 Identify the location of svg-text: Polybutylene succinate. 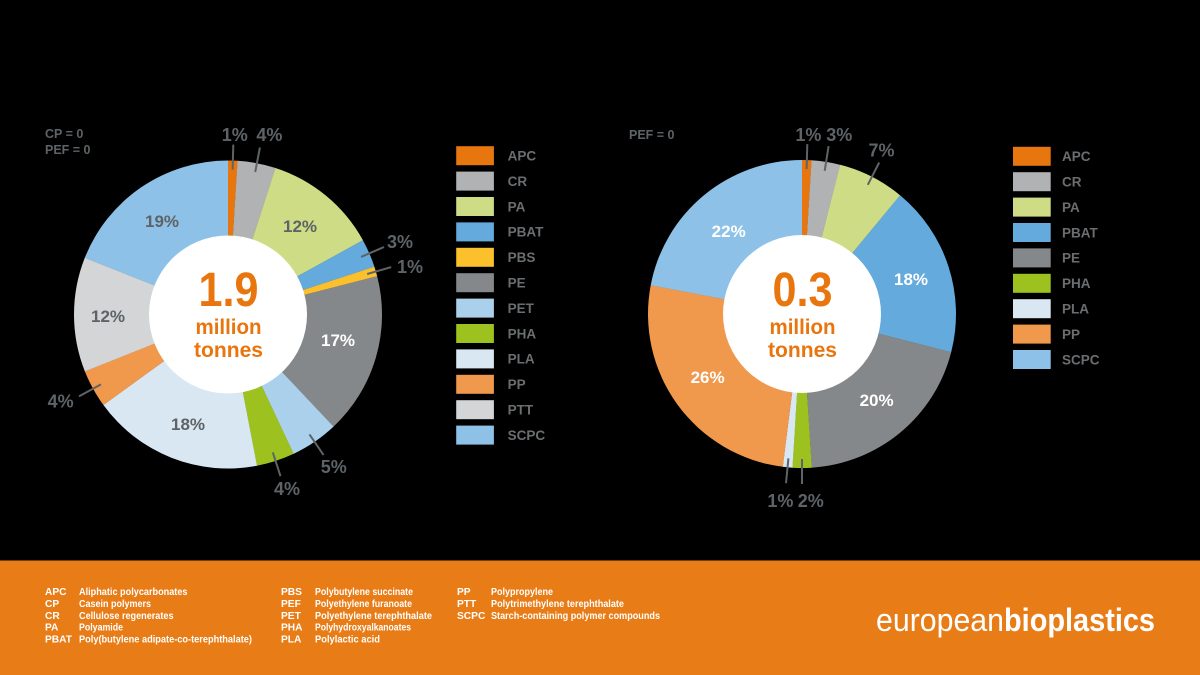
(364, 592).